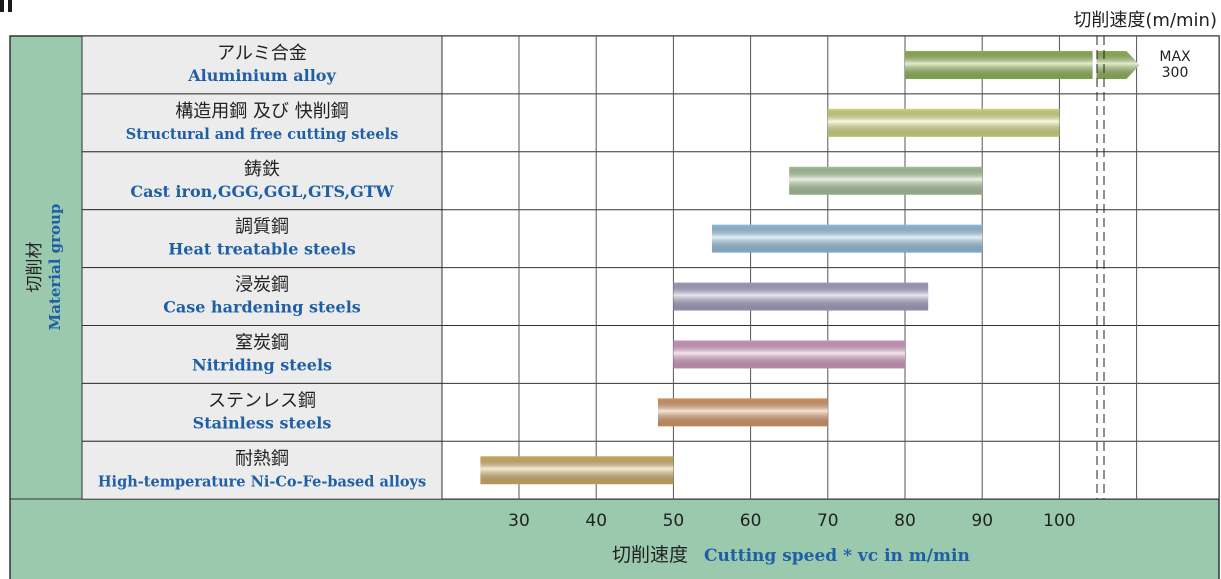  Describe the element at coordinates (262, 400) in the screenshot. I see `category-label-jp: ステンレス鋼` at that location.